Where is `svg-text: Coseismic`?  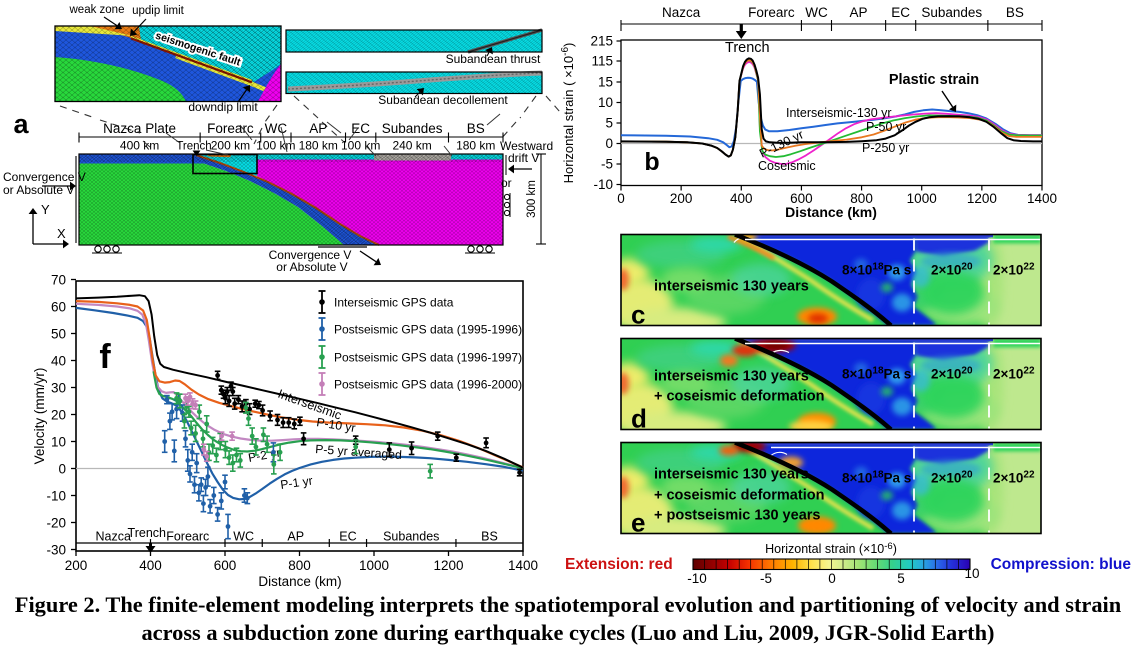 svg-text: Coseismic is located at coordinates (787, 166).